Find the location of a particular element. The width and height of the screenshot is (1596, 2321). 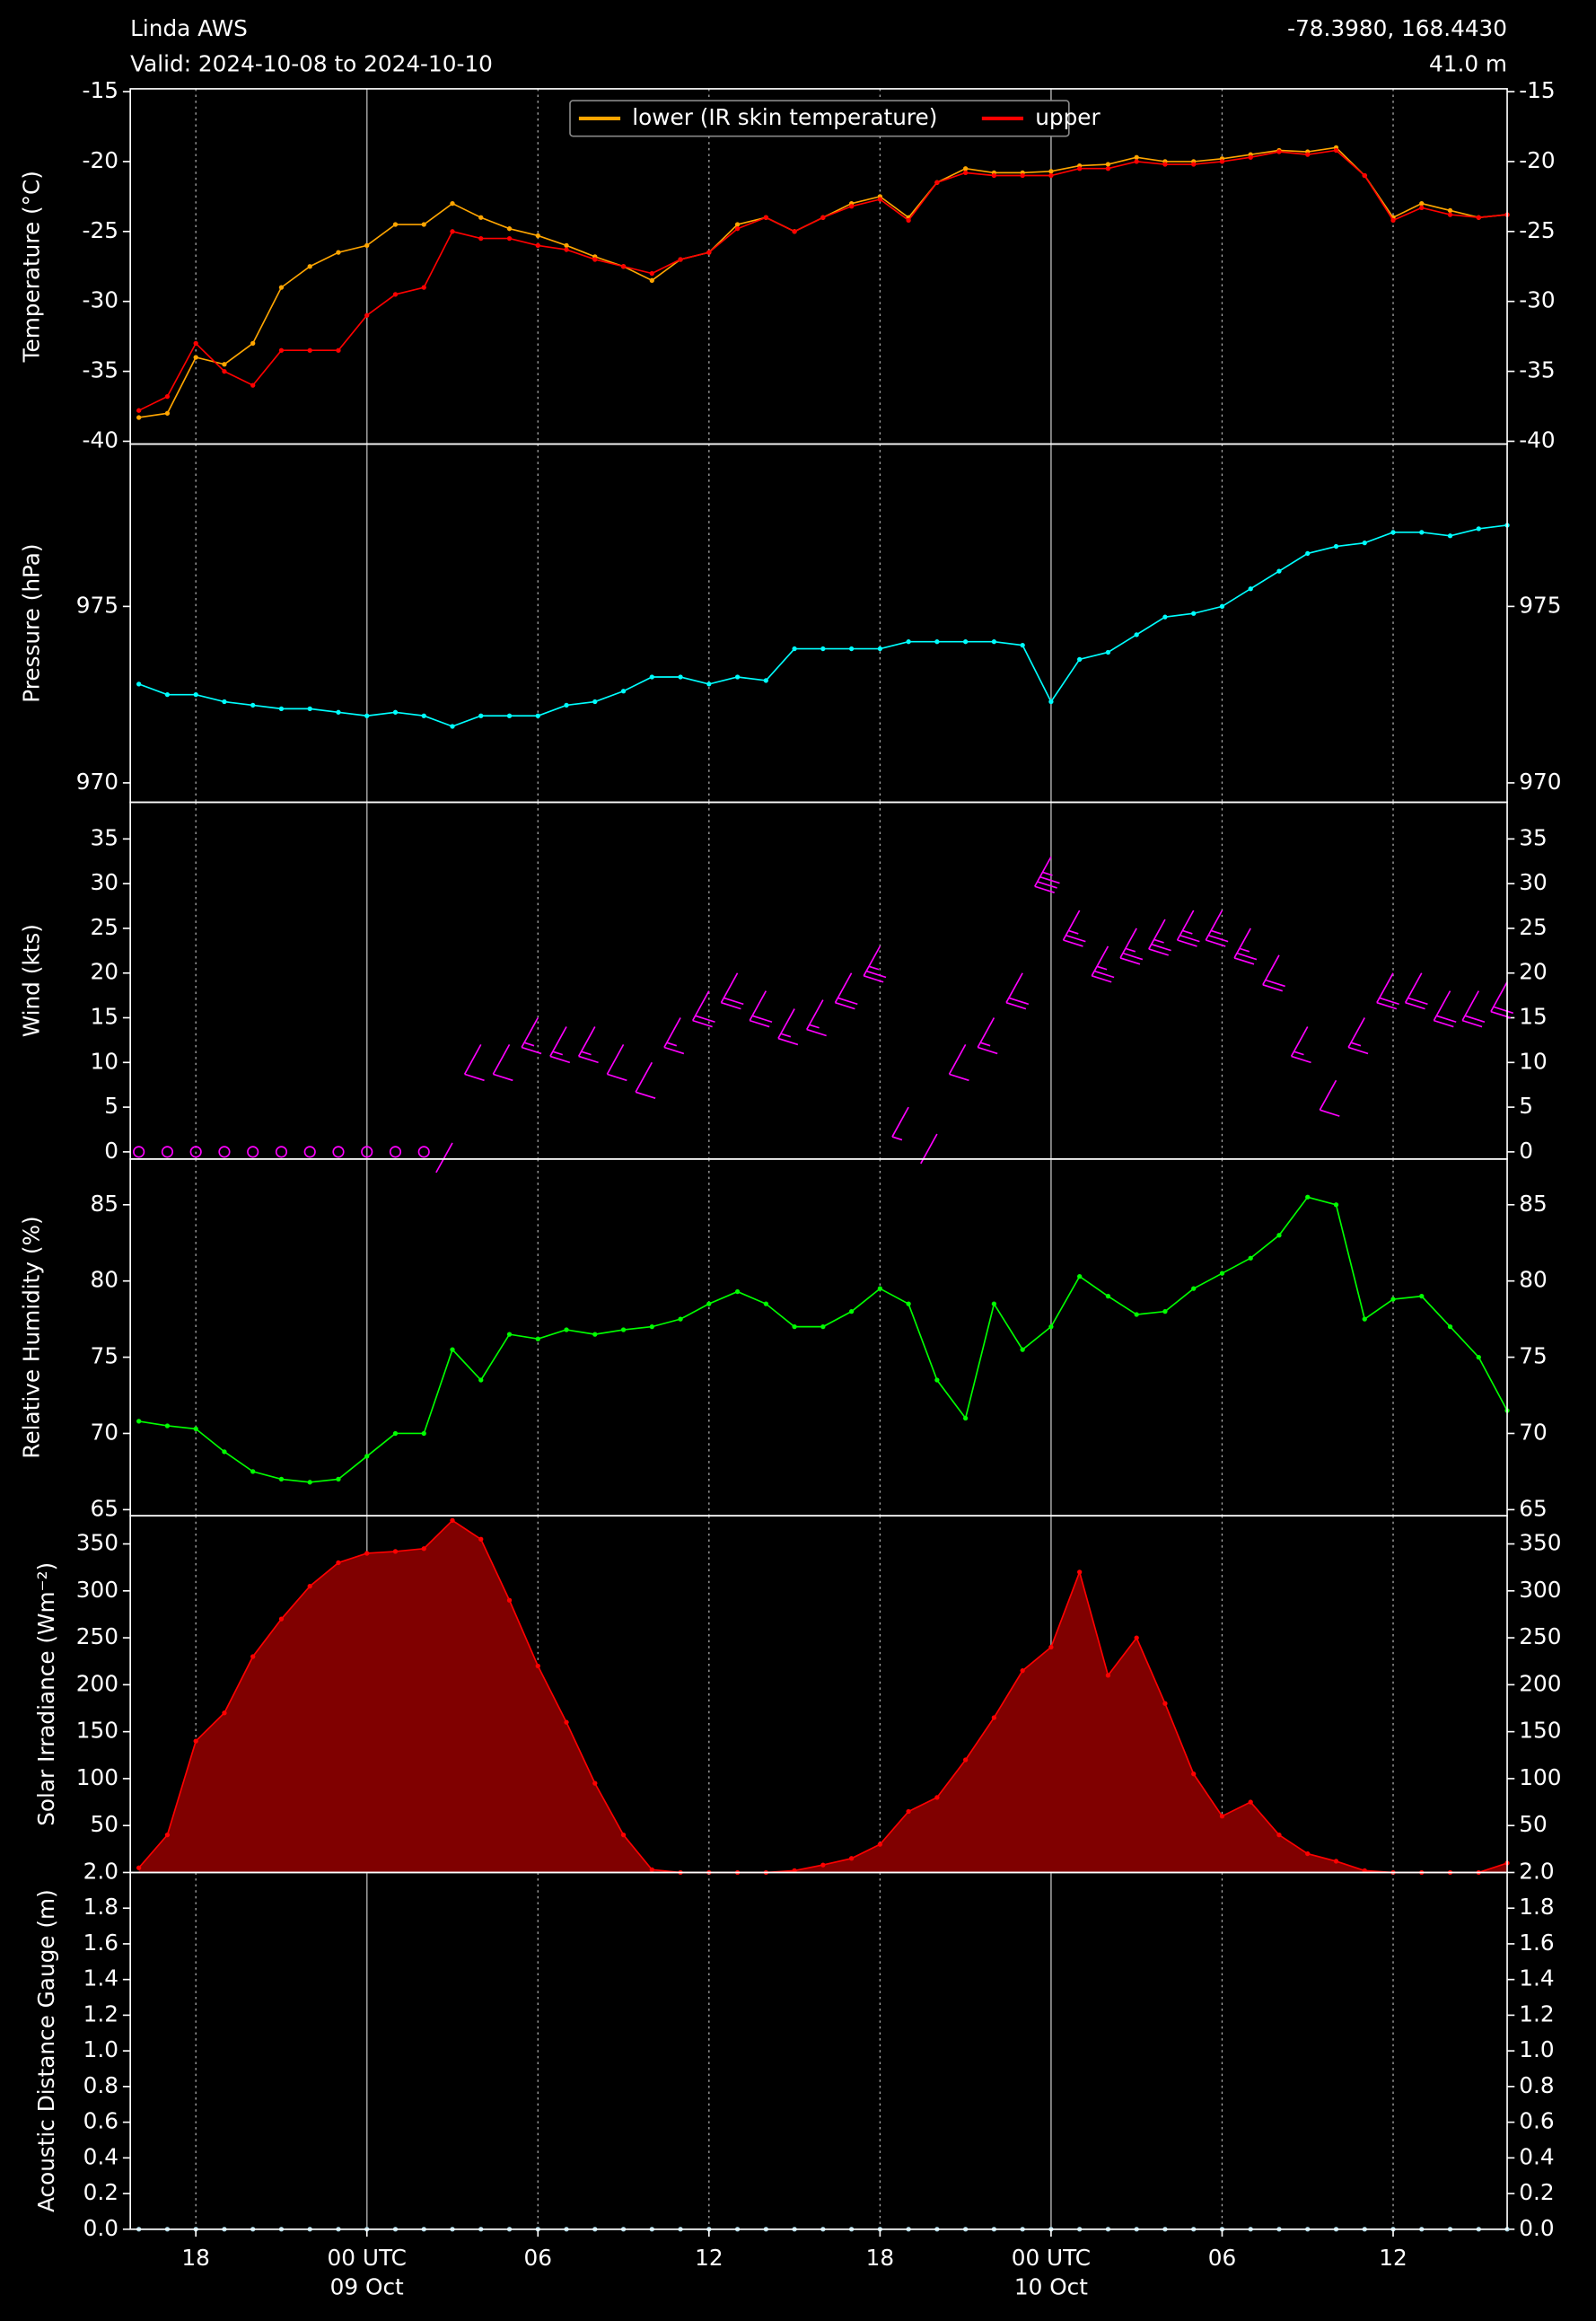

y-tick-label: 70 is located at coordinates (104, 1432).